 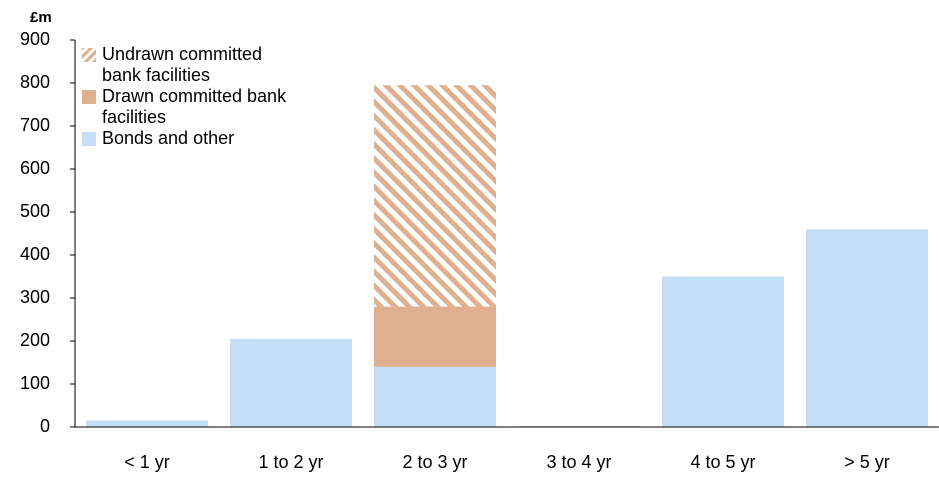 I want to click on legend-label: Undrawn committed bank facilities, so click(x=182, y=64).